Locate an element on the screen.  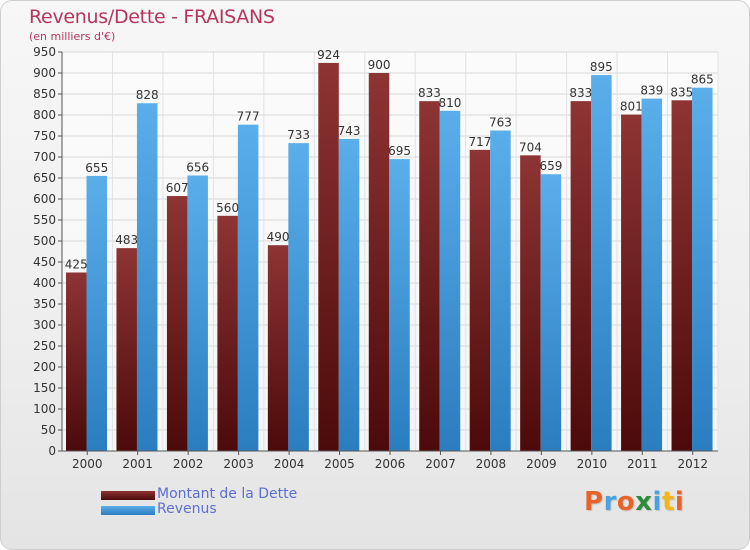
x-tick-label: 2003 is located at coordinates (238, 464).